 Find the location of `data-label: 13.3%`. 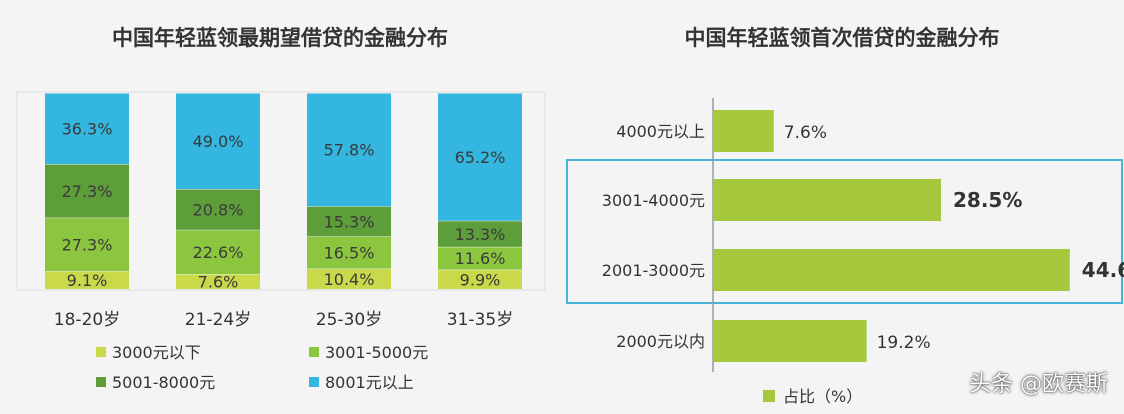

data-label: 13.3% is located at coordinates (480, 234).